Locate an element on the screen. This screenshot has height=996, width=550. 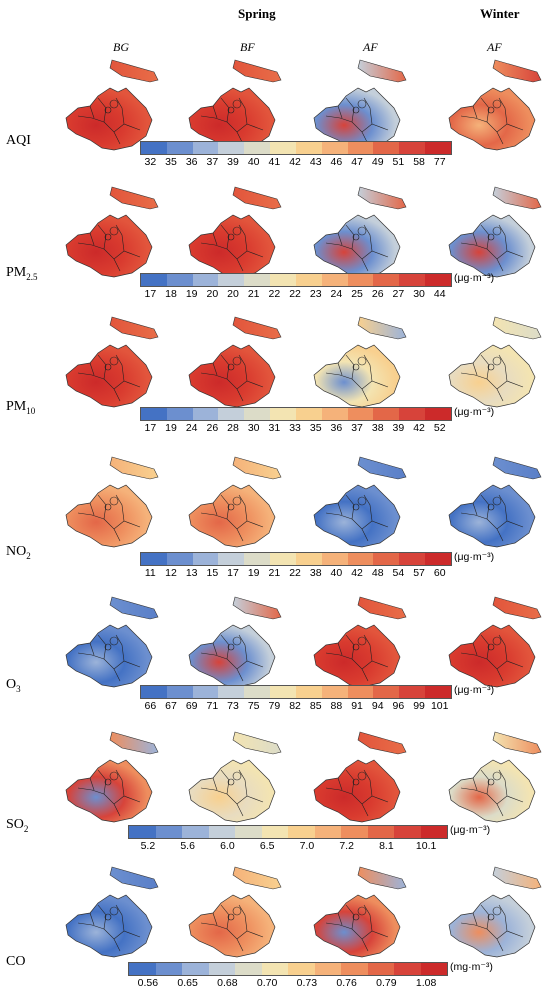
tick-label: 7.2 is located at coordinates (346, 846).